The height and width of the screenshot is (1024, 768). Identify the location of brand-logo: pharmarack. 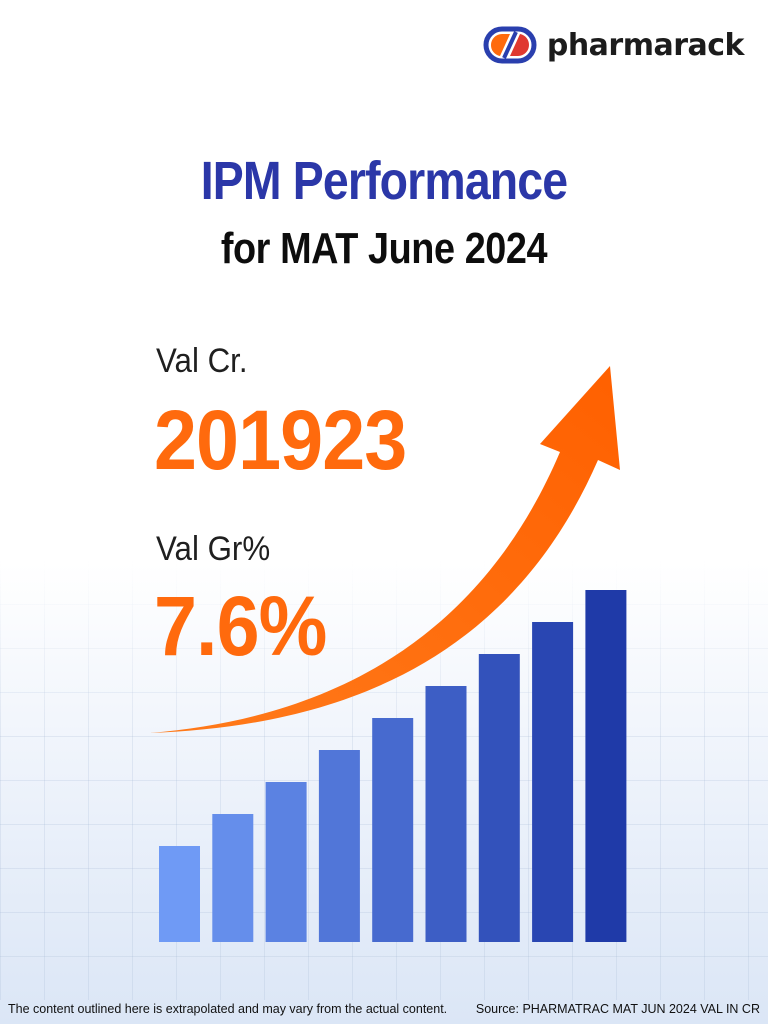
(614, 45).